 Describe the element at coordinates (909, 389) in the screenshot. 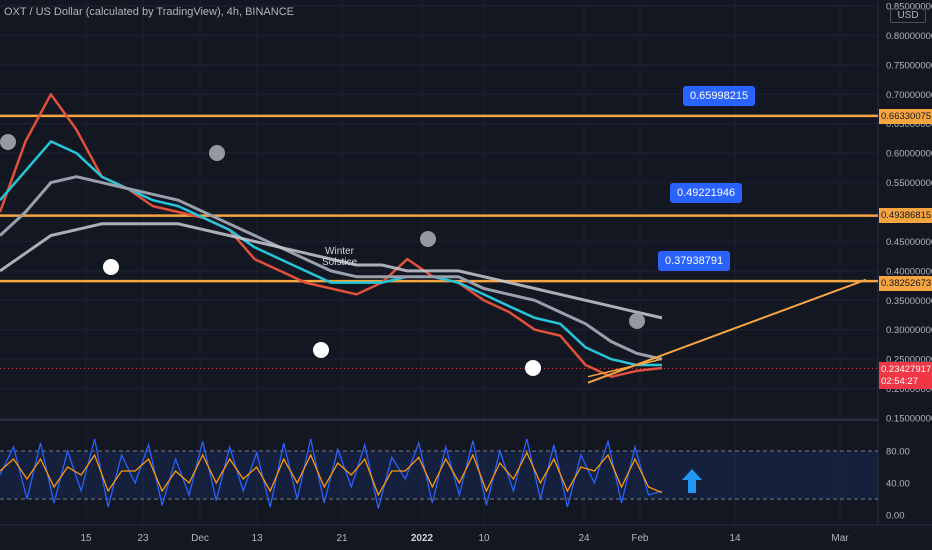

I see `y-tick-label: 0.20000000` at that location.